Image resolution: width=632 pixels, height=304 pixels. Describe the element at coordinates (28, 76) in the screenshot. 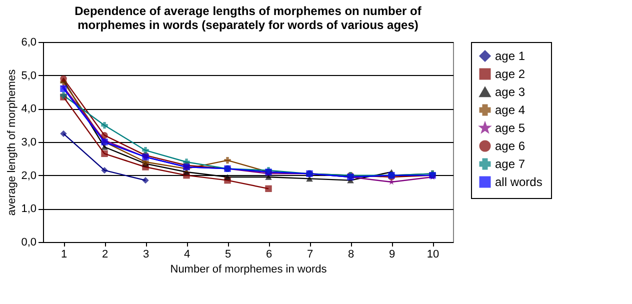

I see `y-tick-label: 5,0` at that location.